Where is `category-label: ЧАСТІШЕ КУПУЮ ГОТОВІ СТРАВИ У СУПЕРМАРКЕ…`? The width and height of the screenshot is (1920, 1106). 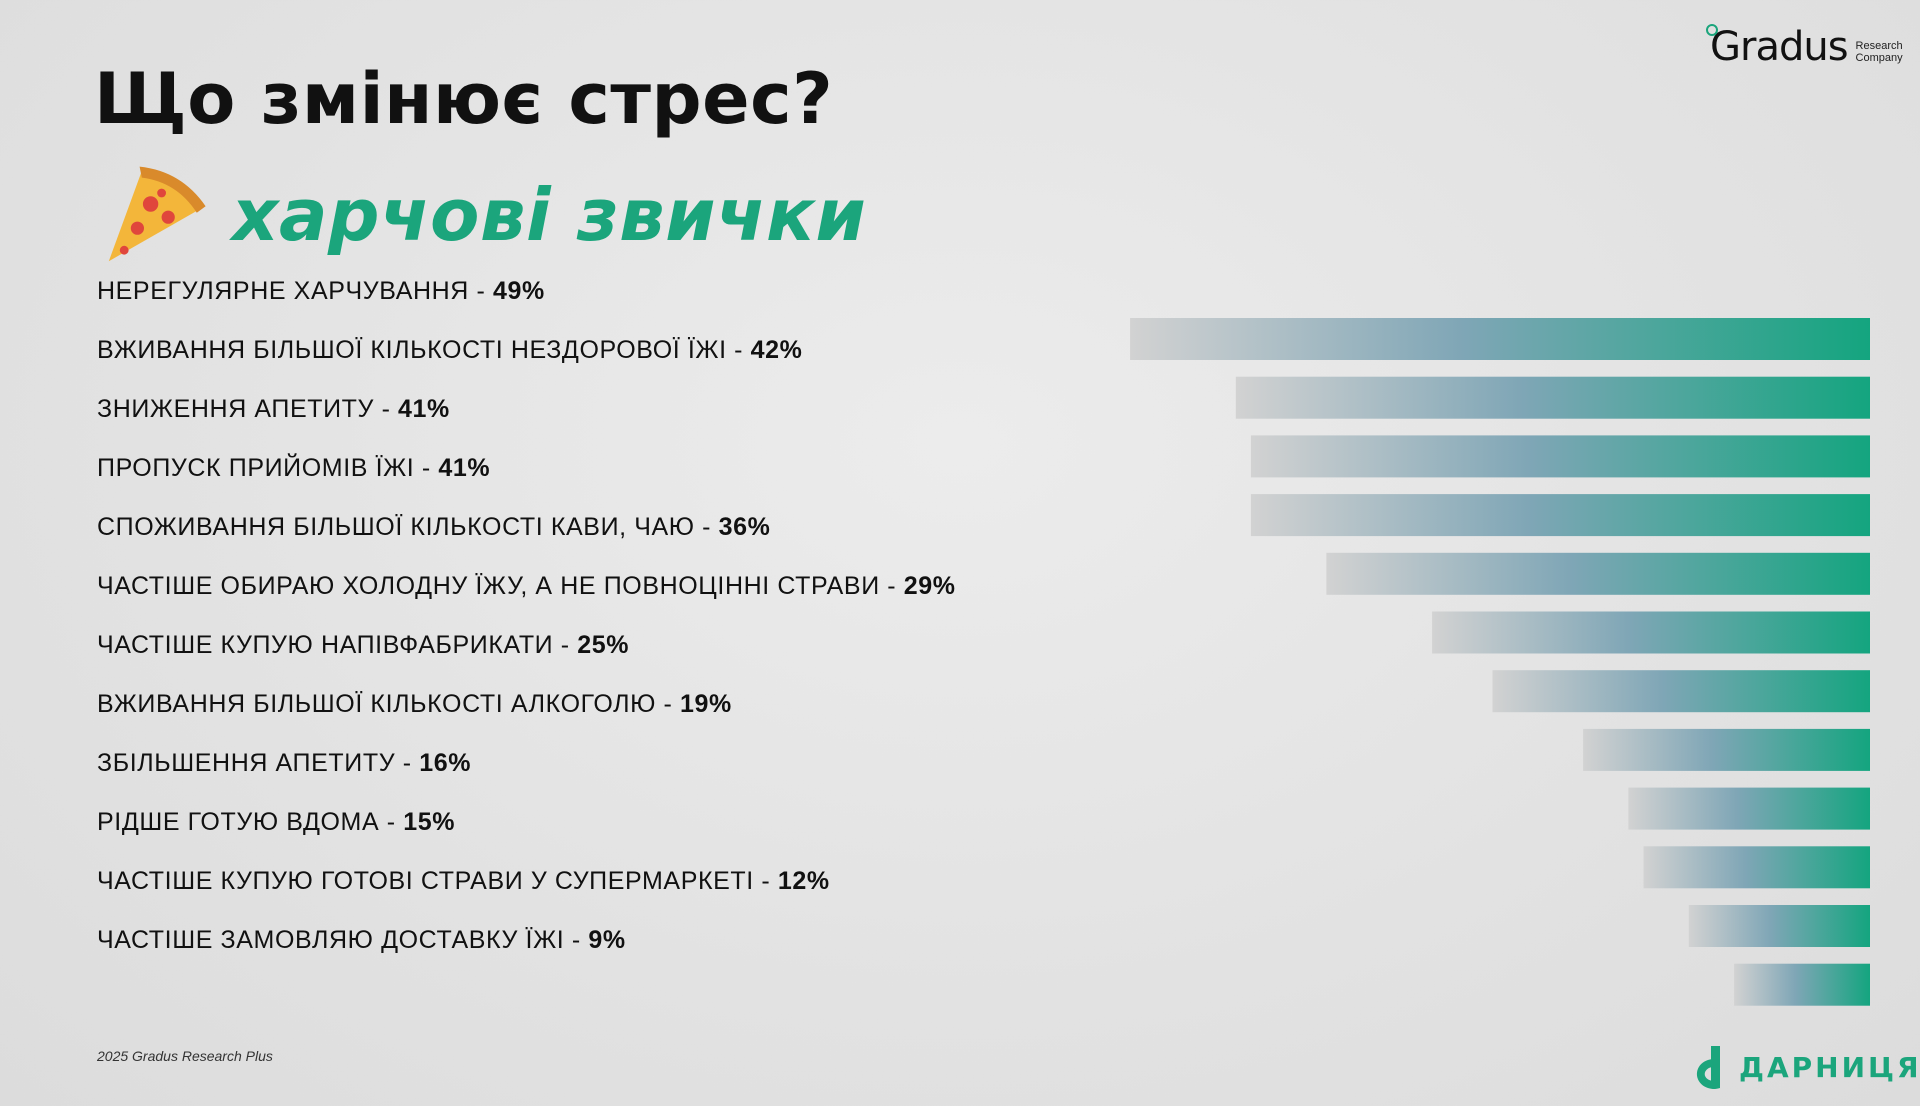 category-label: ЧАСТІШЕ КУПУЮ ГОТОВІ СТРАВИ У СУПЕРМАРКЕ… is located at coordinates (463, 881).